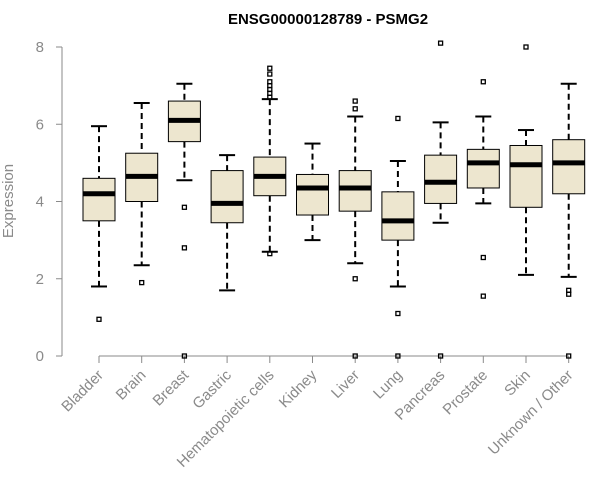 This screenshot has height=500, width=600. I want to click on x-tick-label: Prostate, so click(466, 393).